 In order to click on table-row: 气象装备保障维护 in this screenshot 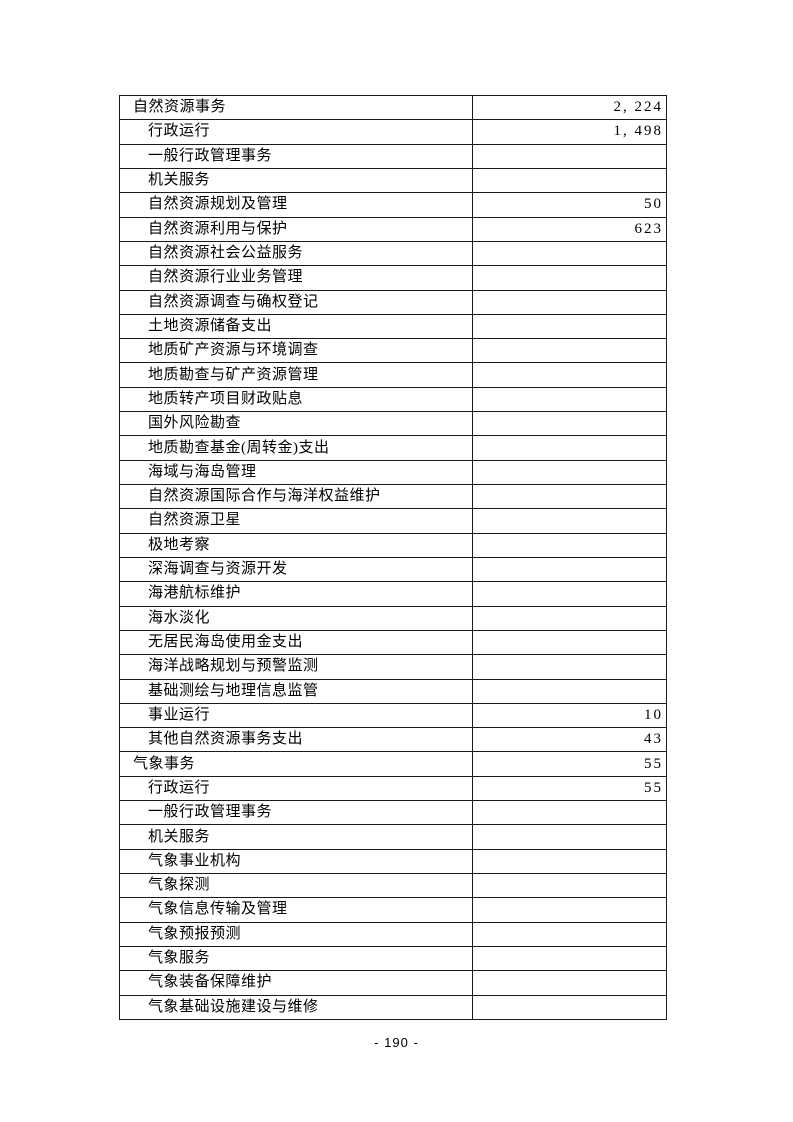, I will do `click(393, 982)`.